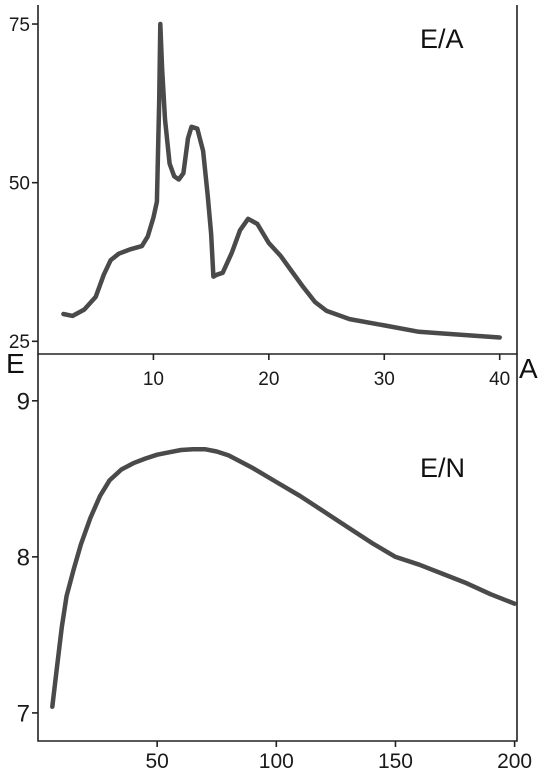 The width and height of the screenshot is (548, 774). What do you see at coordinates (19, 342) in the screenshot?
I see `top-y-tick-label: 25` at bounding box center [19, 342].